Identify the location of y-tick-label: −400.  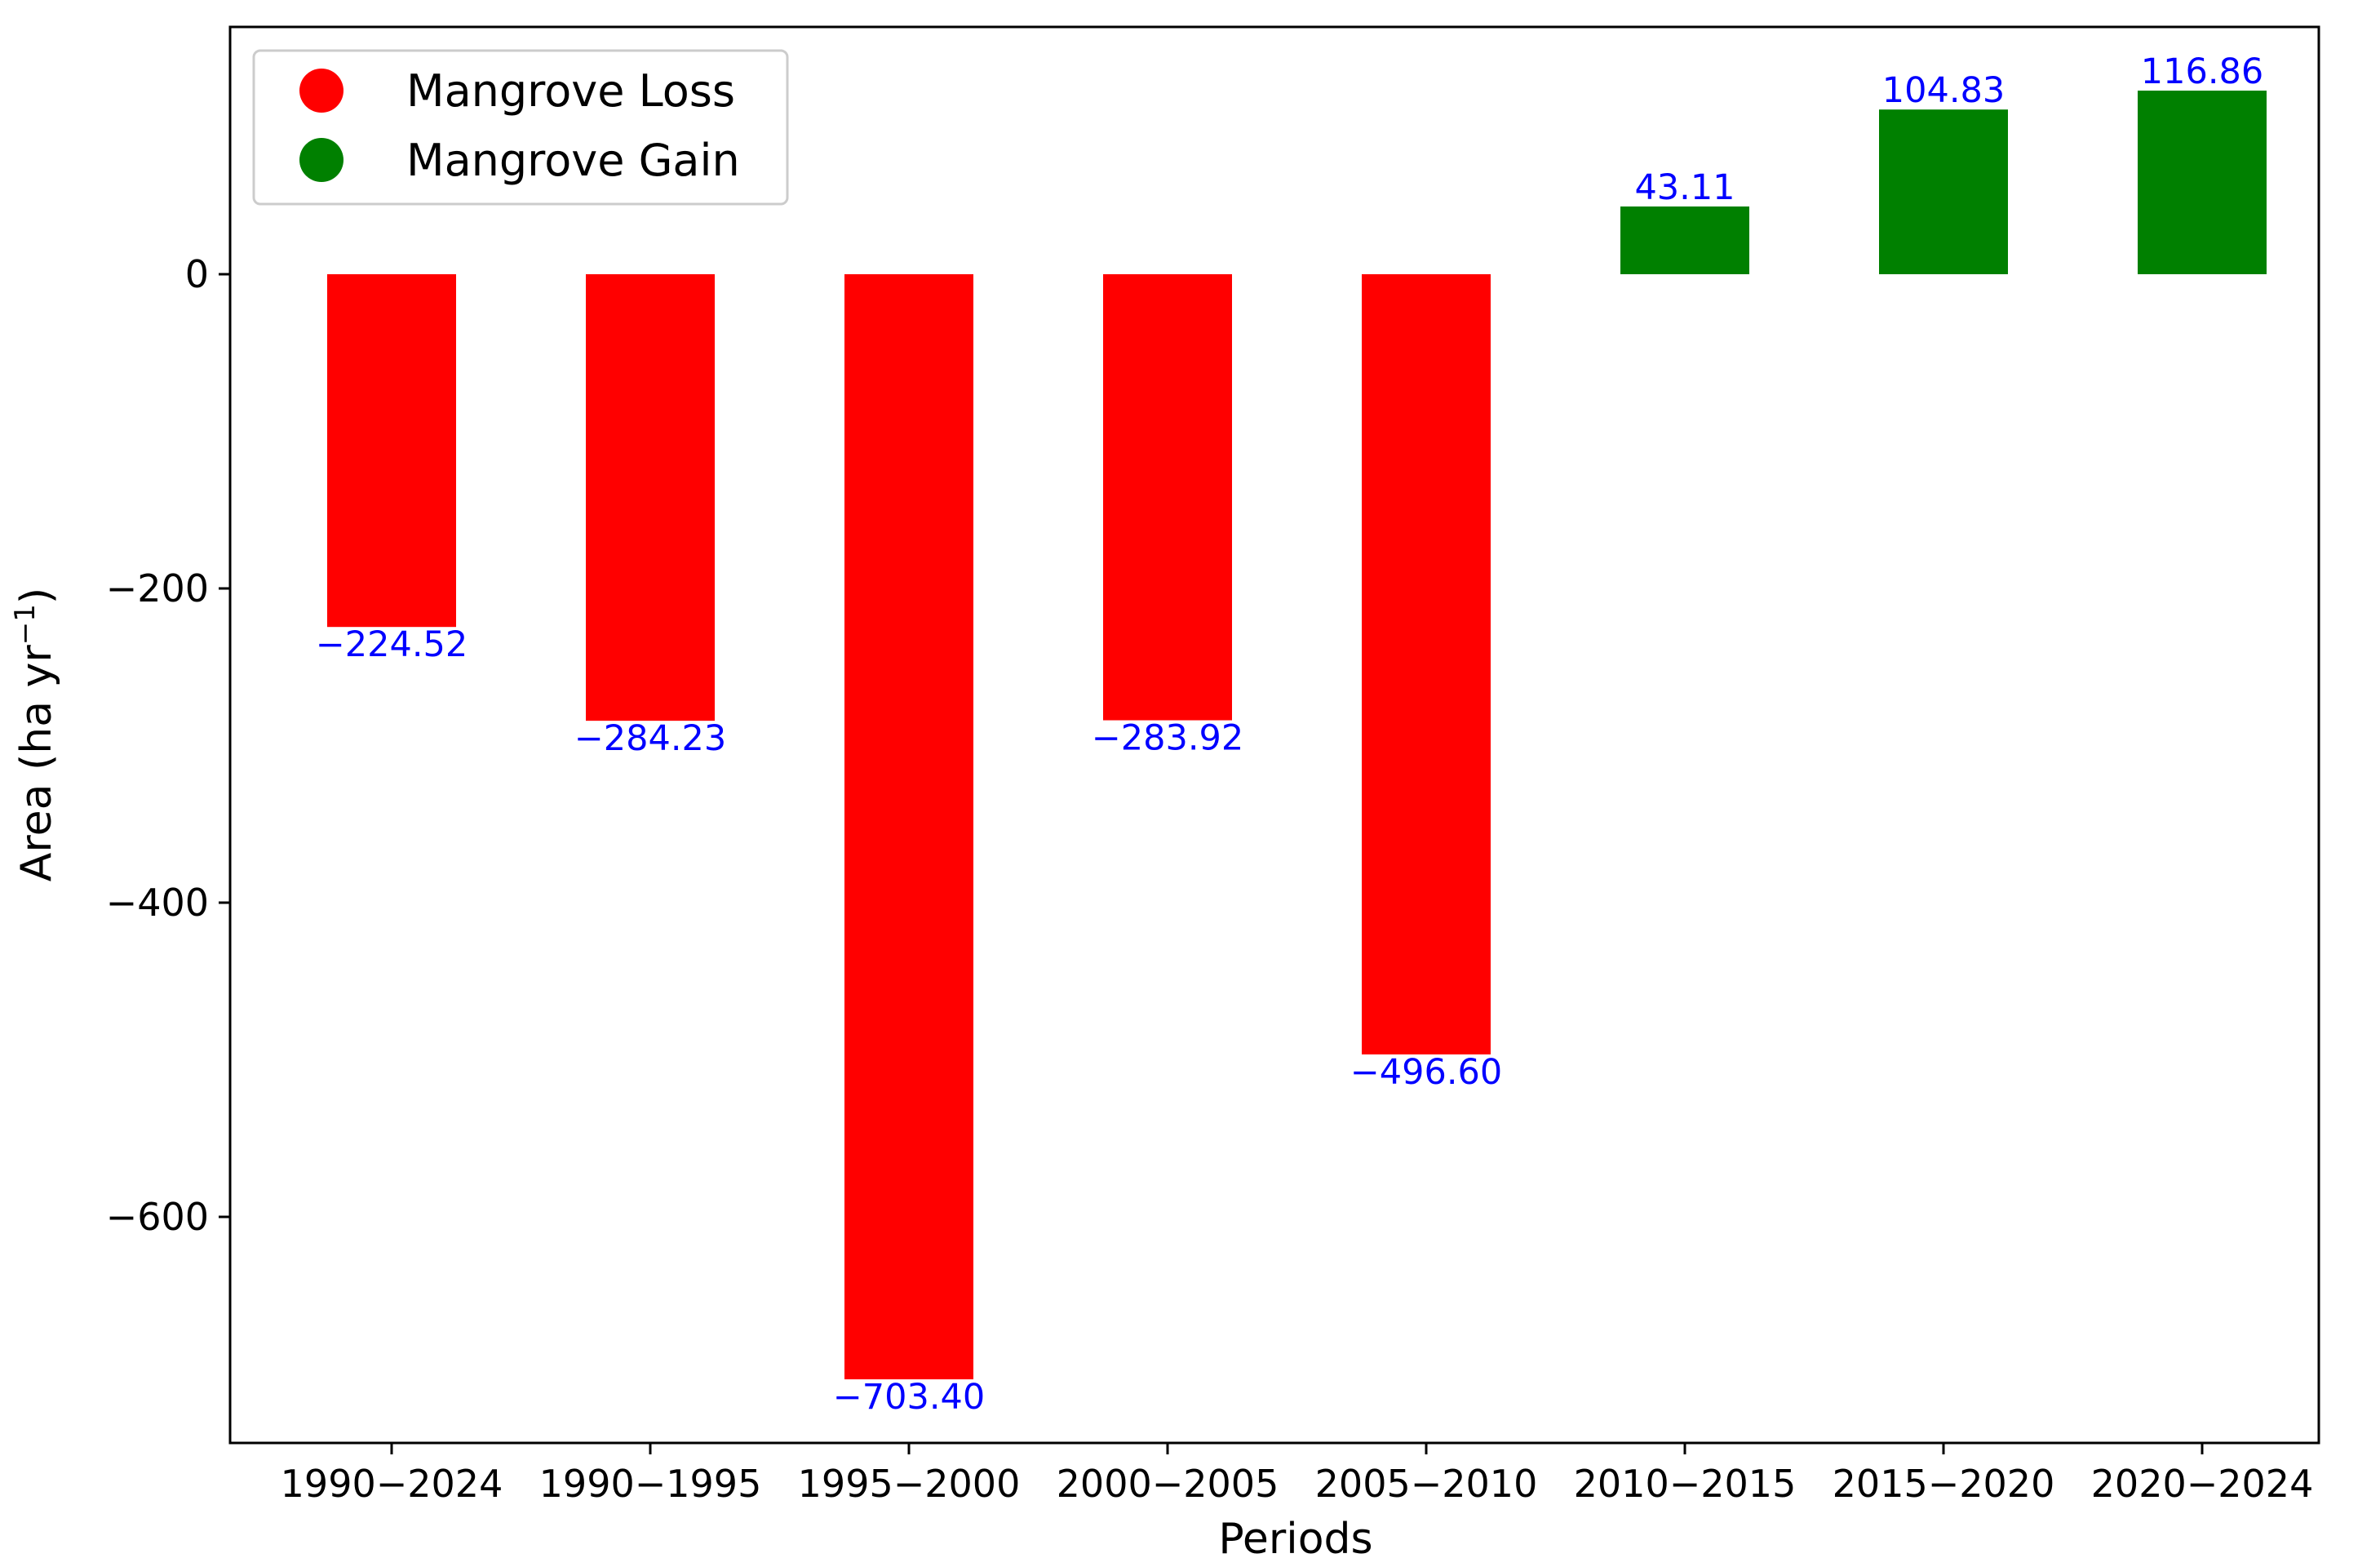
(157, 903).